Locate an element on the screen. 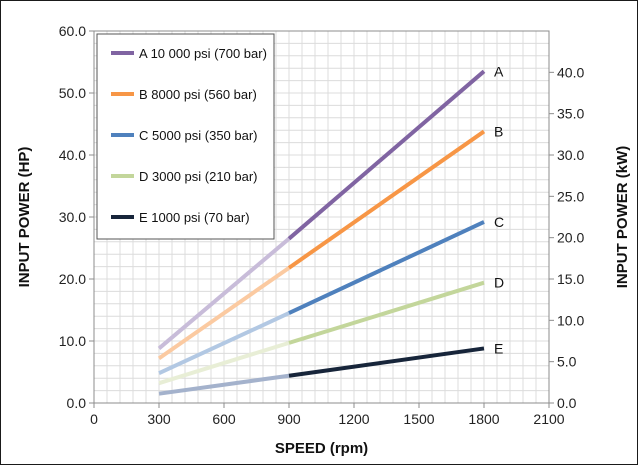 The height and width of the screenshot is (465, 638). x-tick-label: 0 is located at coordinates (94, 419).